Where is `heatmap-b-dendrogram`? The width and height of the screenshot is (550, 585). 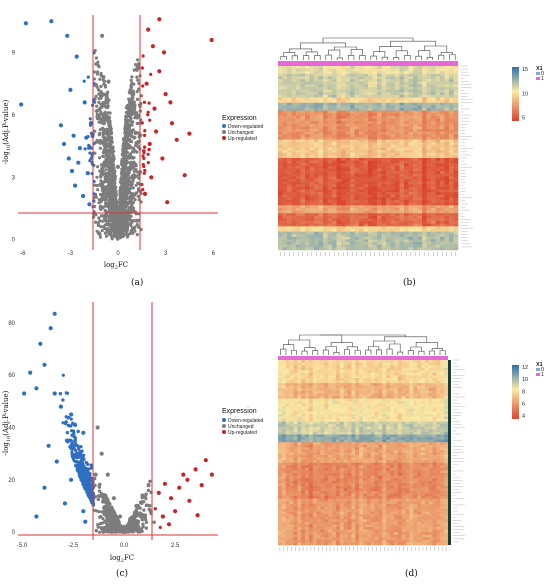 heatmap-b-dendrogram is located at coordinates (368, 48).